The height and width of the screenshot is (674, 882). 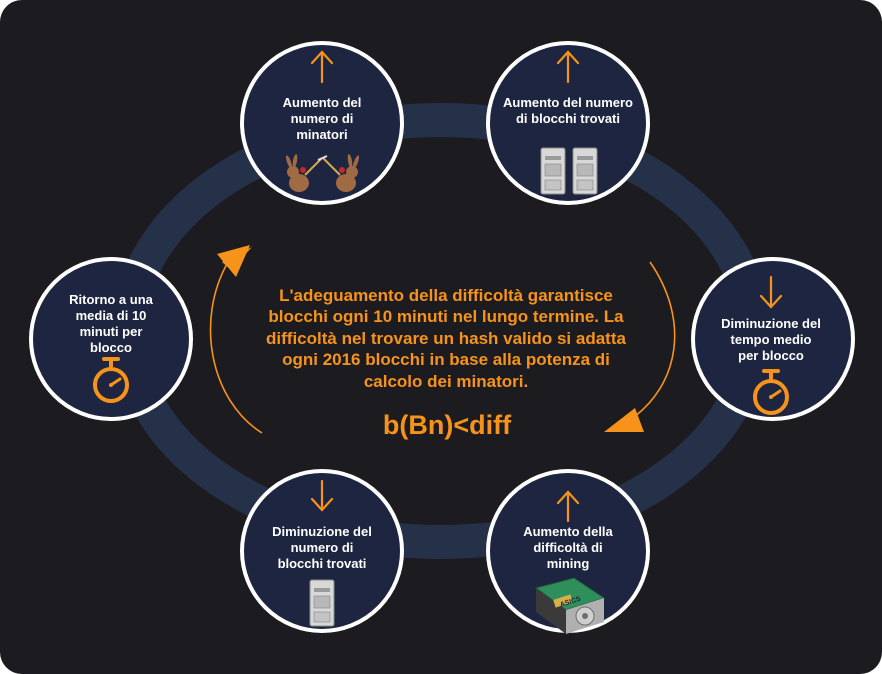 I want to click on difficulty-formula: b(Bn)<diff, so click(x=447, y=425).